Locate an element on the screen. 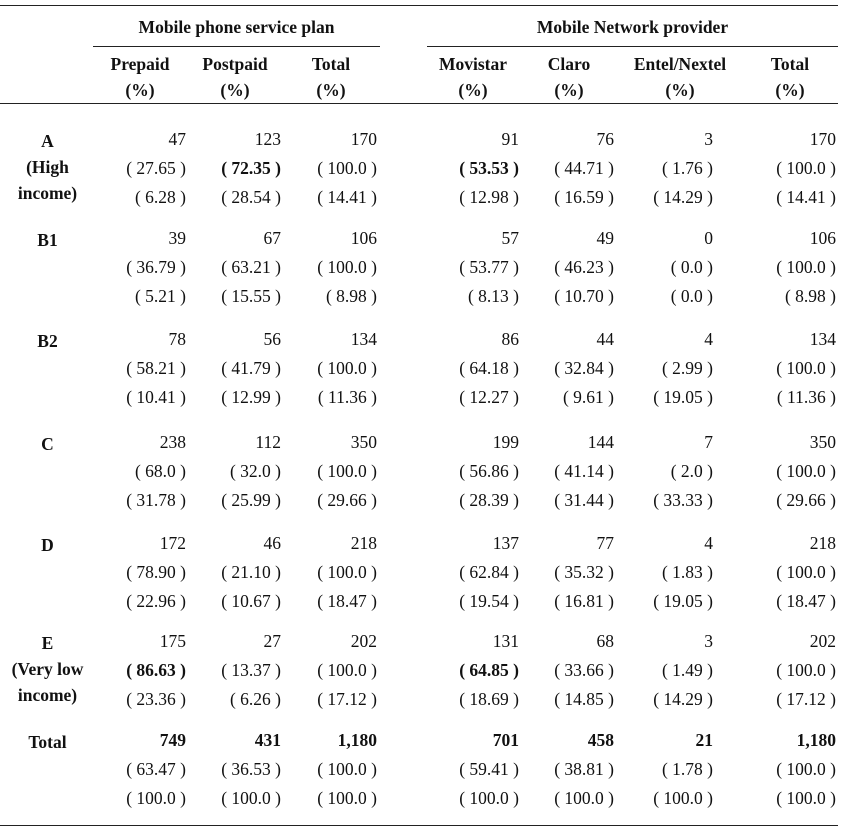 This screenshot has height=833, width=850. count-cell: 76 is located at coordinates (605, 139).